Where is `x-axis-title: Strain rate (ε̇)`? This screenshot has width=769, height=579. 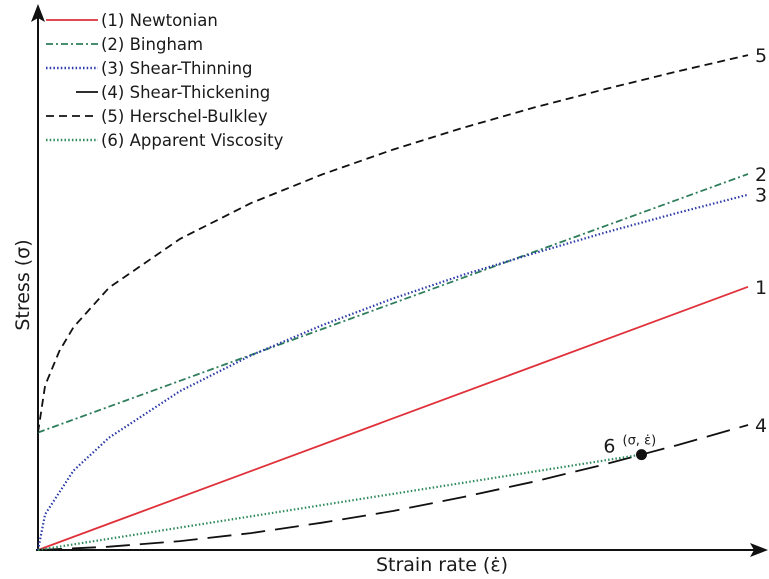 x-axis-title: Strain rate (ε̇) is located at coordinates (442, 565).